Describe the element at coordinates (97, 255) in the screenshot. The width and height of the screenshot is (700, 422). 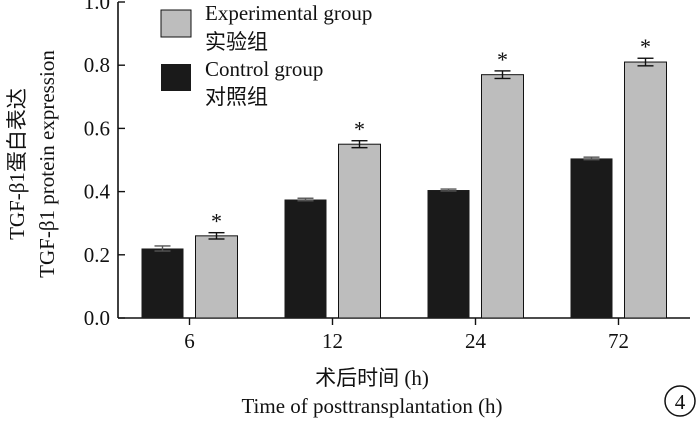
I see `y-tick-label: 0.2` at that location.